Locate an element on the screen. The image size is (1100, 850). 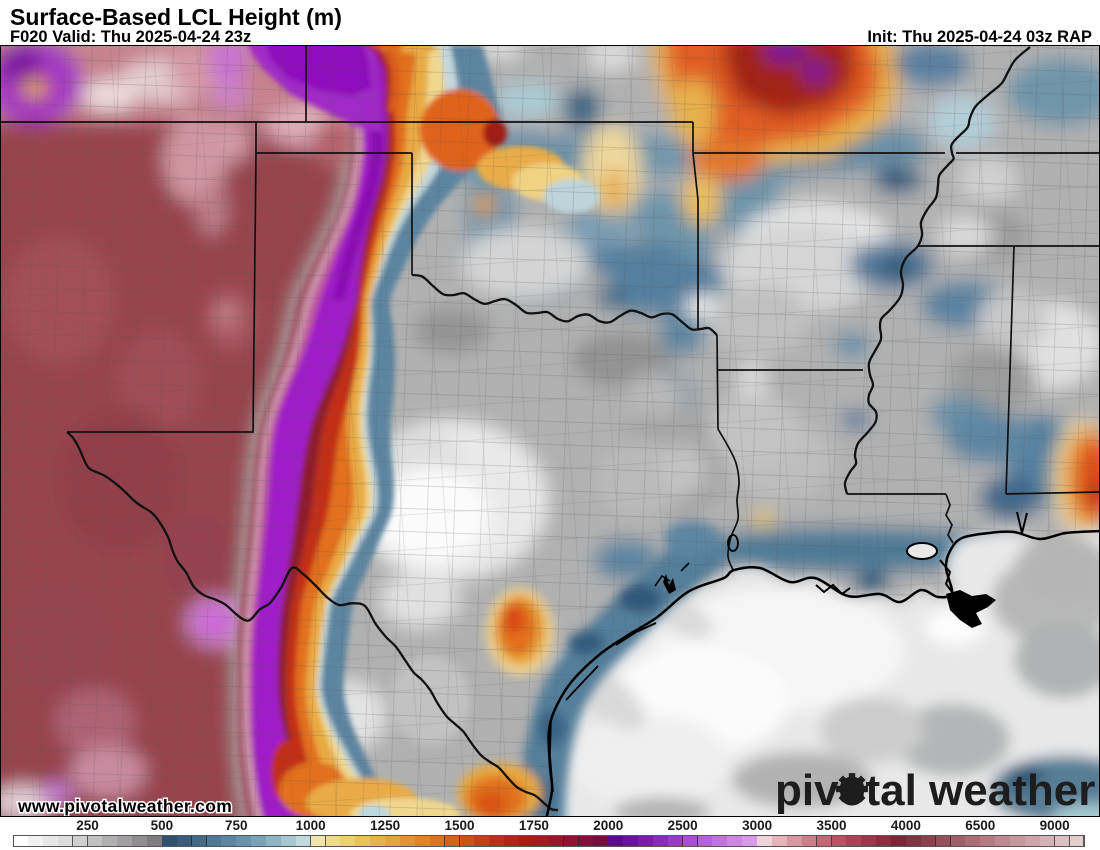
svg-text: pivotal weather is located at coordinates (935, 790).